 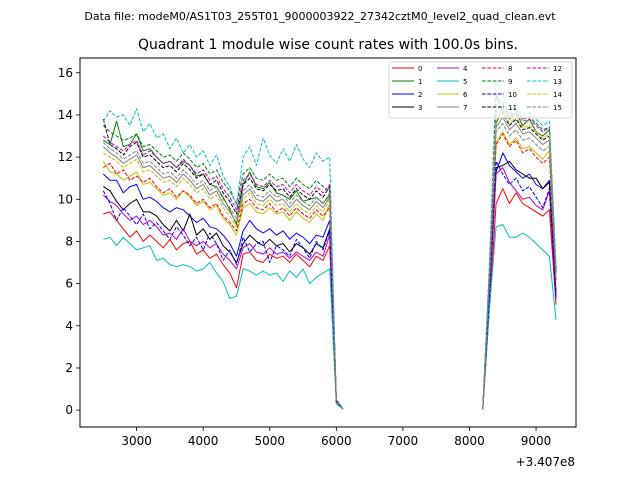 What do you see at coordinates (465, 69) in the screenshot?
I see `legend-label-4: 4` at bounding box center [465, 69].